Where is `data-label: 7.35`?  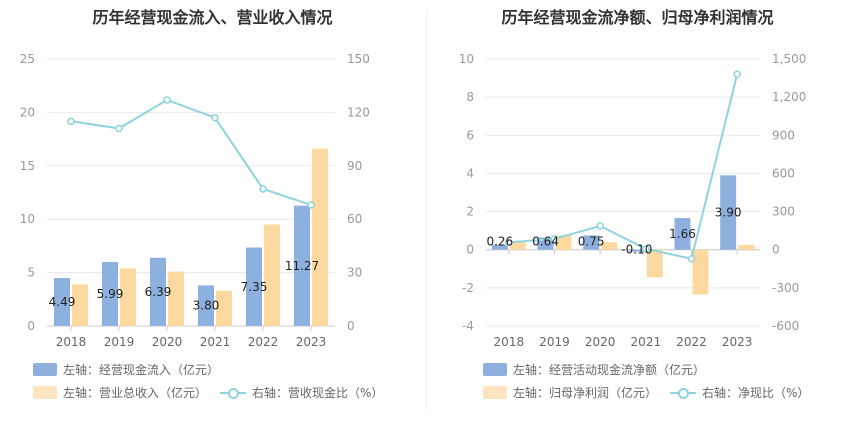 data-label: 7.35 is located at coordinates (254, 287).